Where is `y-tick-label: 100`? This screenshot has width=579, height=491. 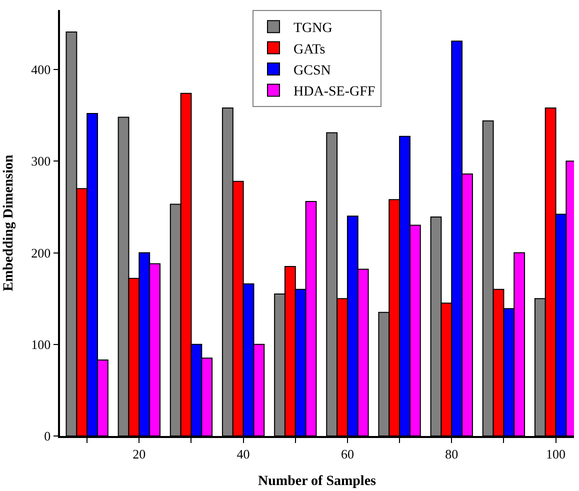 y-tick-label: 100 is located at coordinates (41, 344).